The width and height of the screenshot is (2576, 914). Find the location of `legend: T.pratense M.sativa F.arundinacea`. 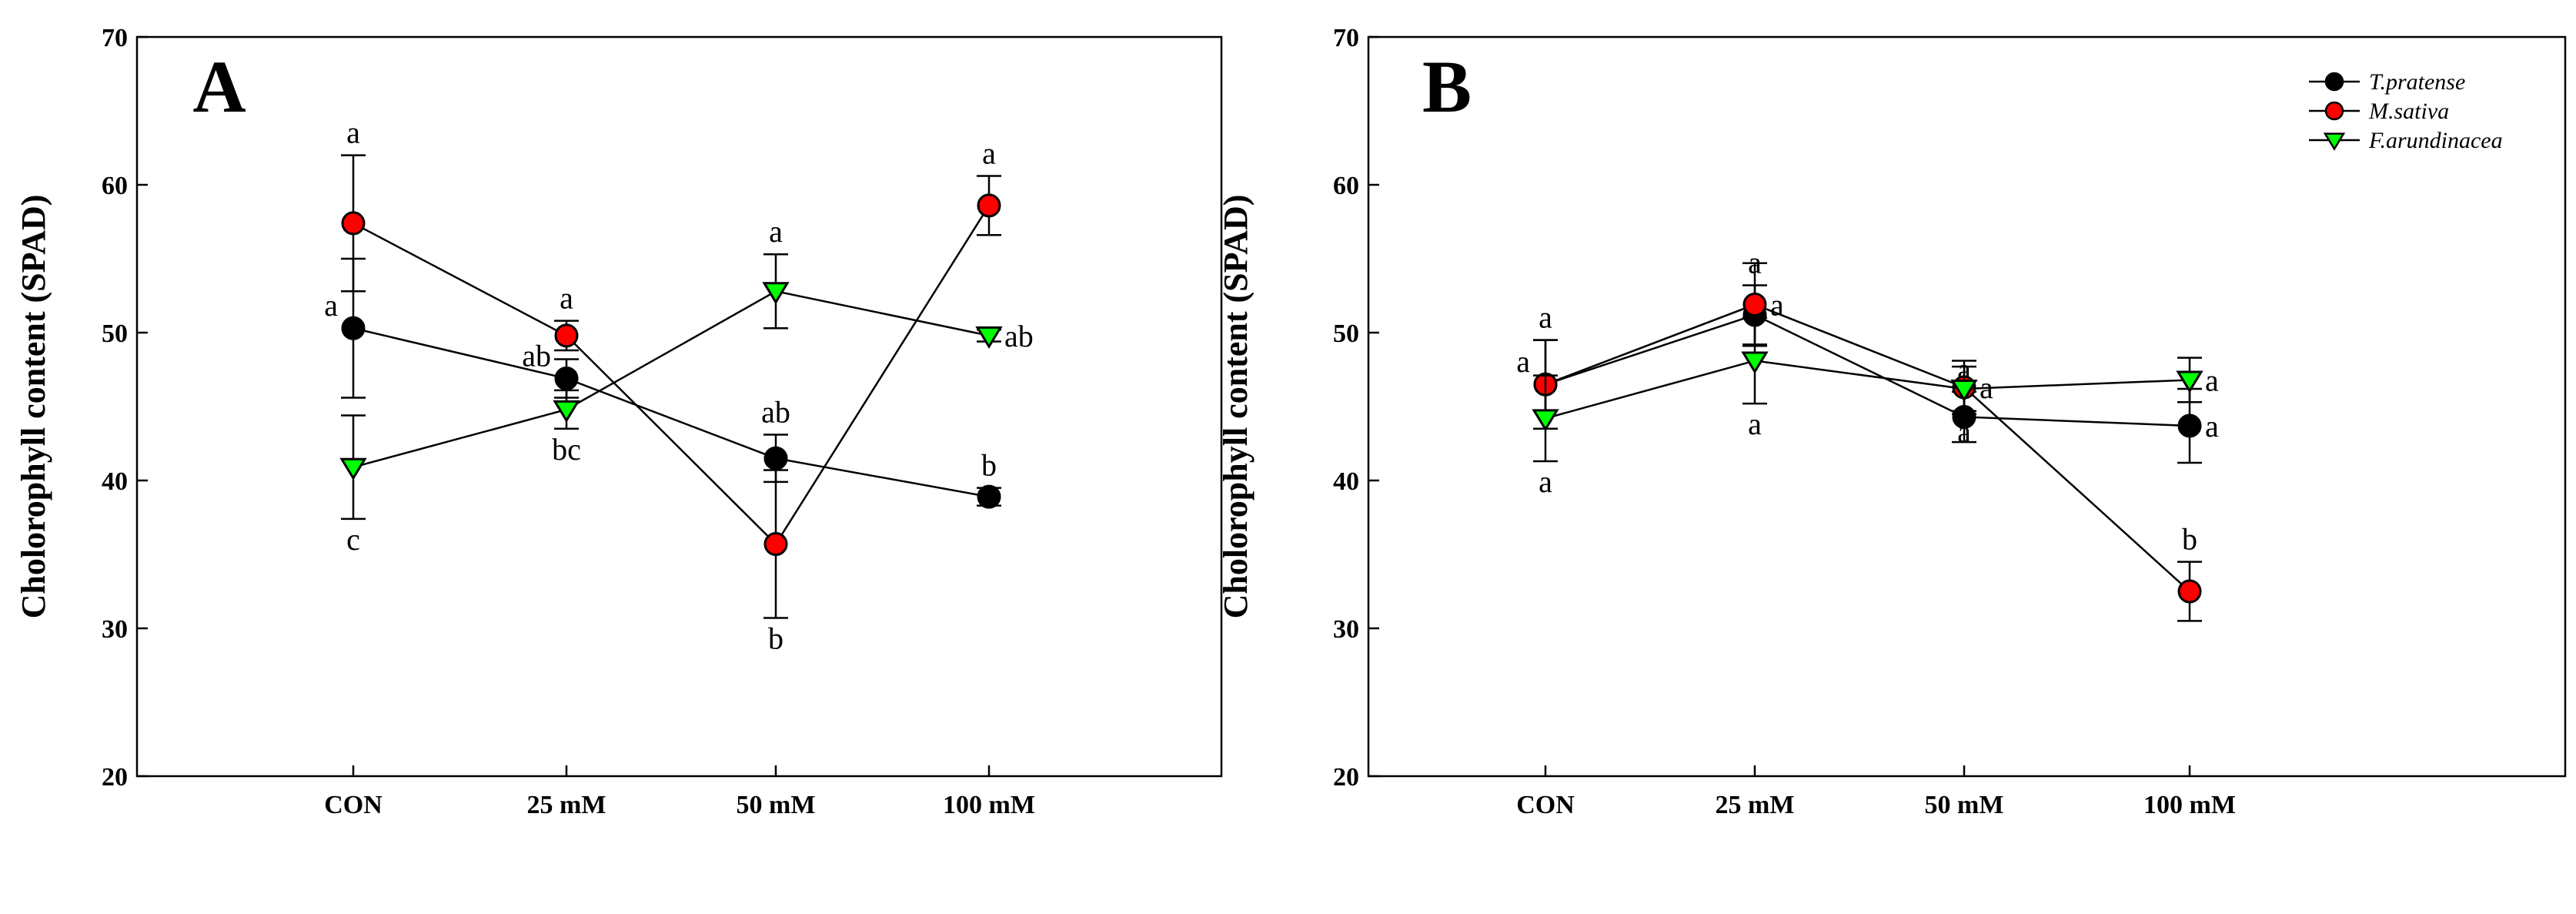

legend: T.pratense M.sativa F.arundinacea is located at coordinates (2406, 111).